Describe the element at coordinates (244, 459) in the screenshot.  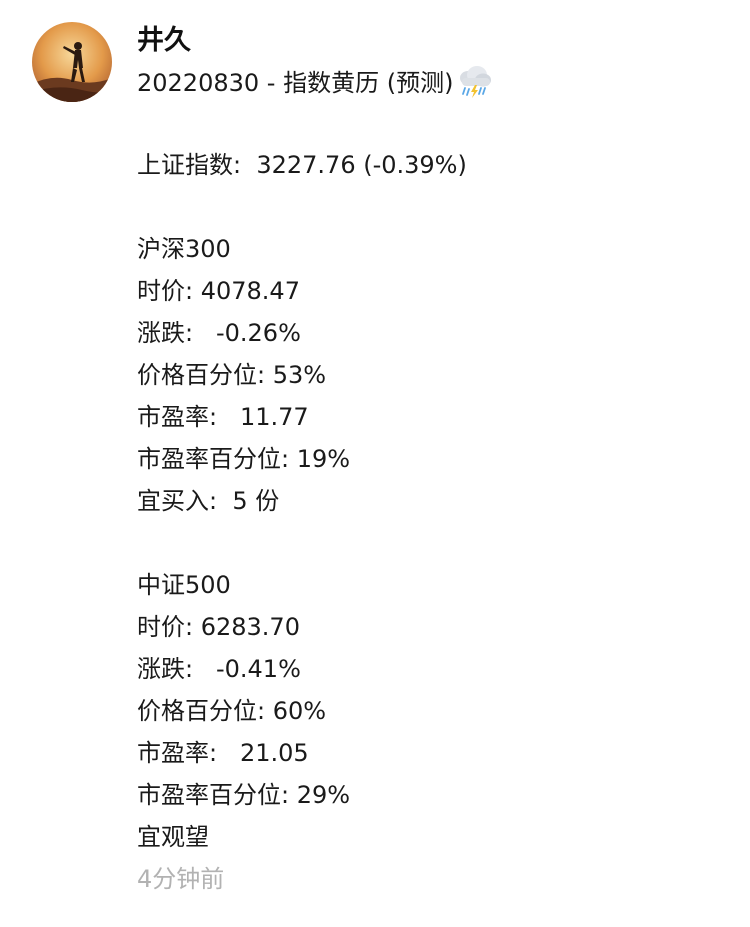
I see `hs300-pe-percentile: 市盈率百分位: 19%` at that location.